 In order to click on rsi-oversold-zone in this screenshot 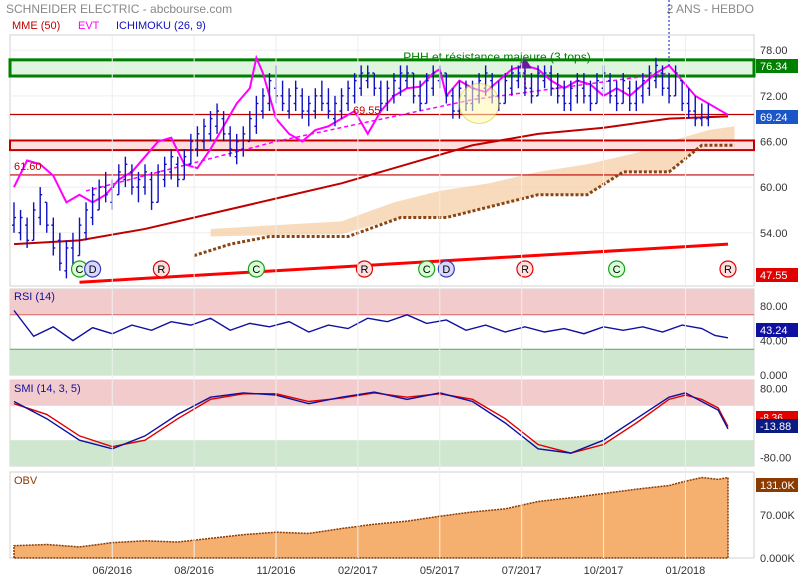, I will do `click(382, 362)`.